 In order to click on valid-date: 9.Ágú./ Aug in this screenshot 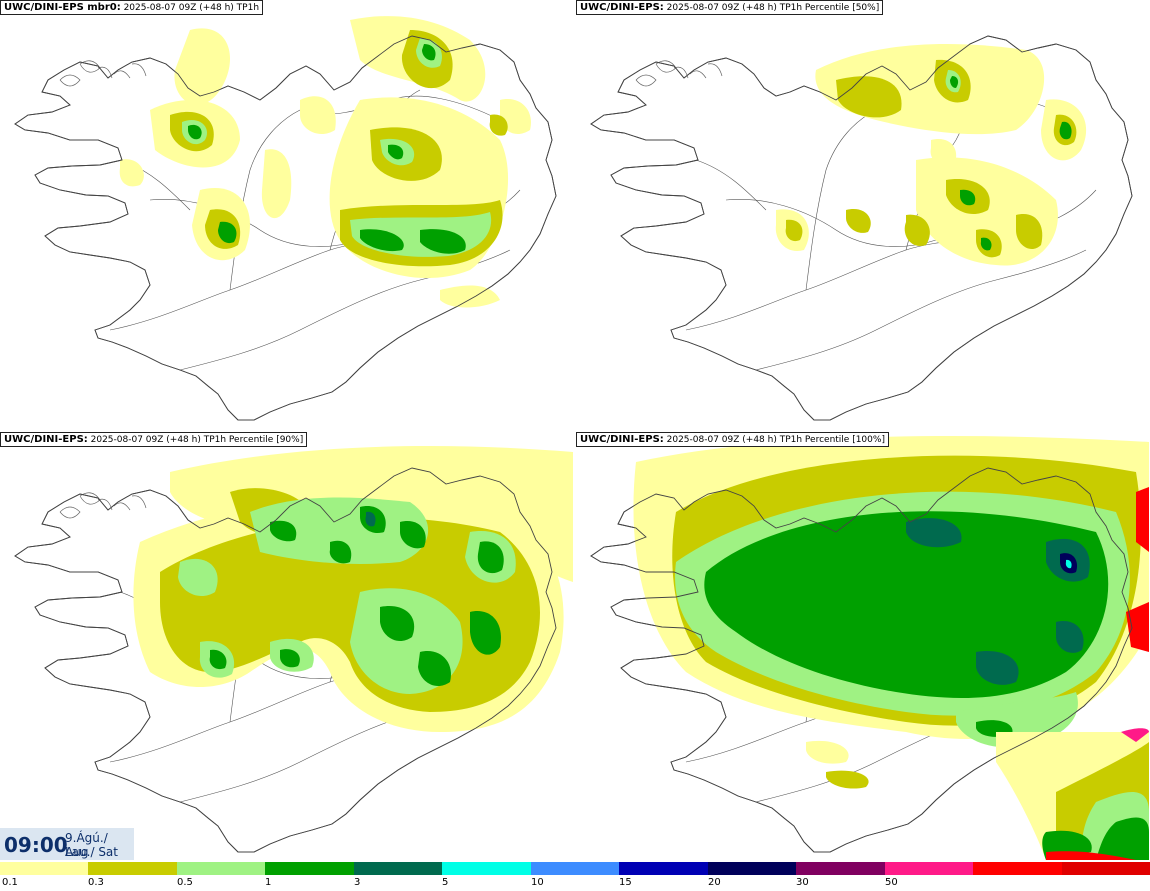, I will do `click(86, 845)`.